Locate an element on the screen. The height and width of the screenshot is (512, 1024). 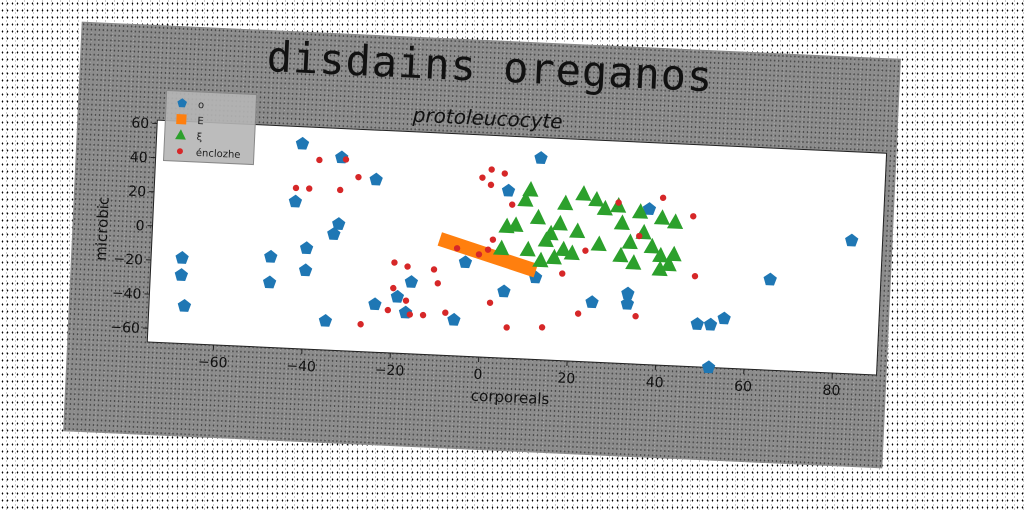
y-tick-label: −60 is located at coordinates (125, 328).